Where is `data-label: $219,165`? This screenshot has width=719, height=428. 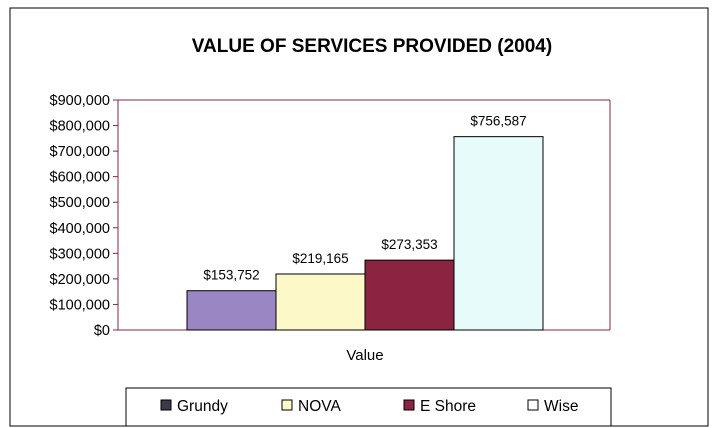
data-label: $219,165 is located at coordinates (320, 258).